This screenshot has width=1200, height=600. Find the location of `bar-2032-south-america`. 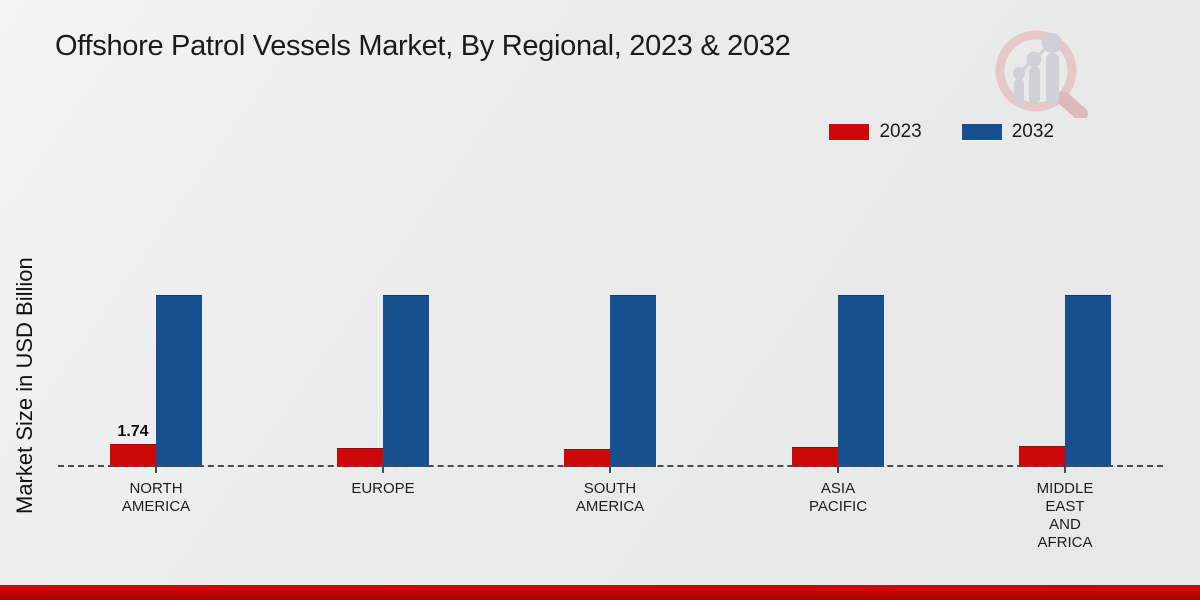

bar-2032-south-america is located at coordinates (633, 381).